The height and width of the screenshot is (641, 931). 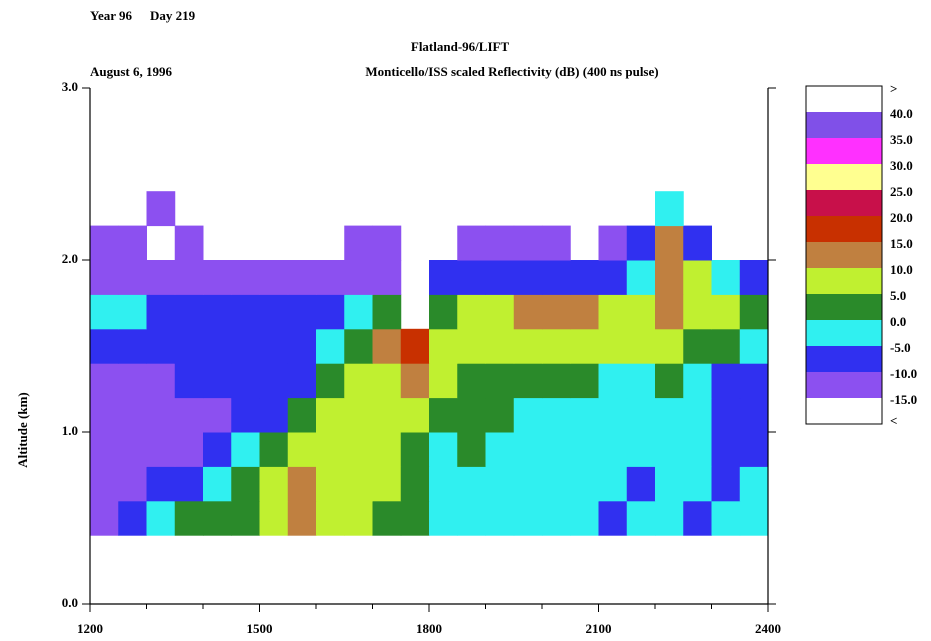 What do you see at coordinates (901, 165) in the screenshot?
I see `colorbar-label: 30.0` at bounding box center [901, 165].